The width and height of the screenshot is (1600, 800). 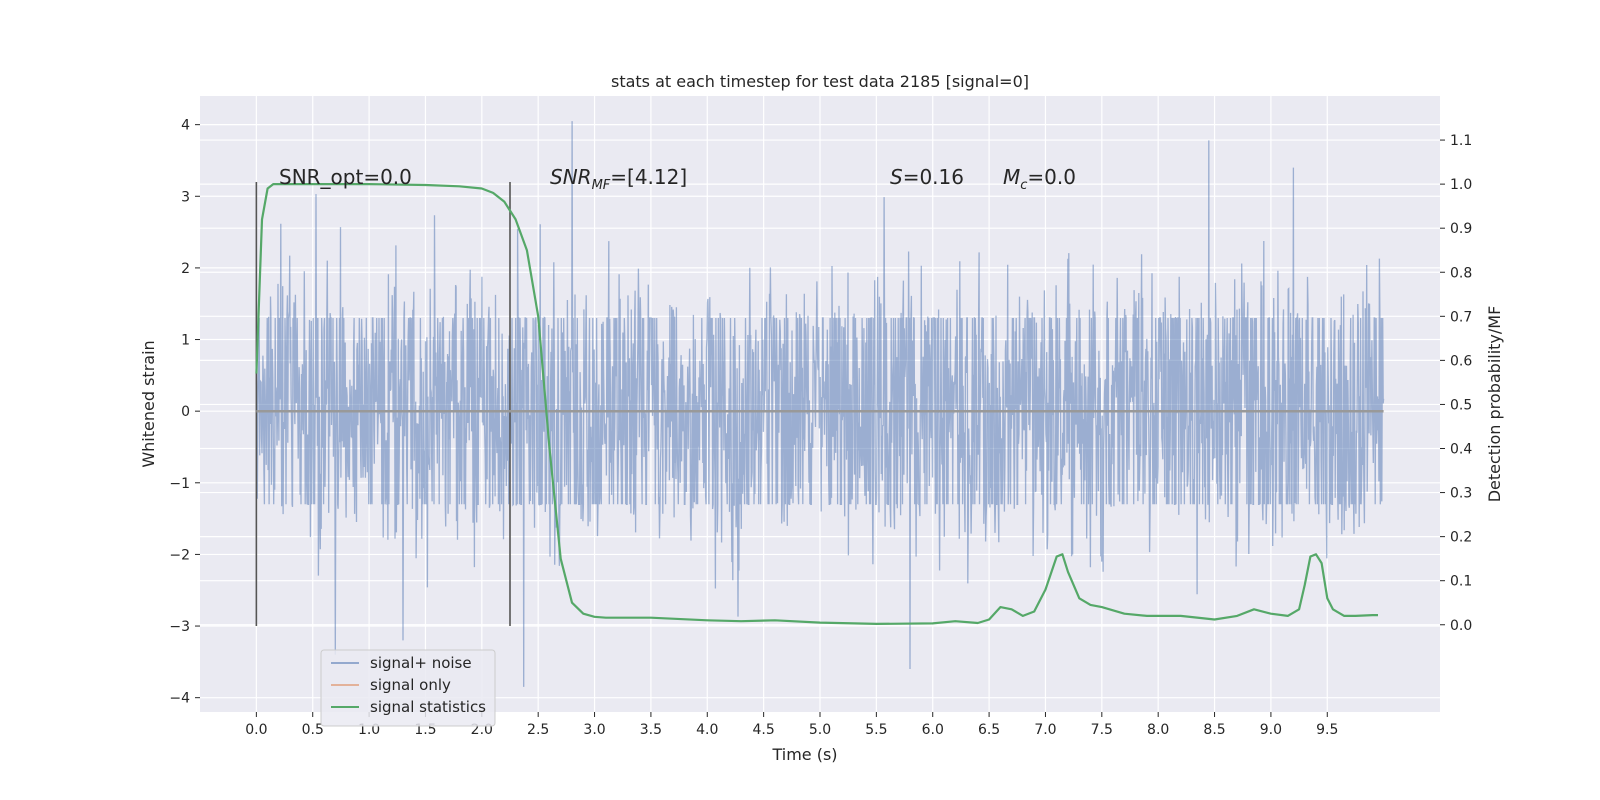 I want to click on legend-box, so click(x=408, y=688).